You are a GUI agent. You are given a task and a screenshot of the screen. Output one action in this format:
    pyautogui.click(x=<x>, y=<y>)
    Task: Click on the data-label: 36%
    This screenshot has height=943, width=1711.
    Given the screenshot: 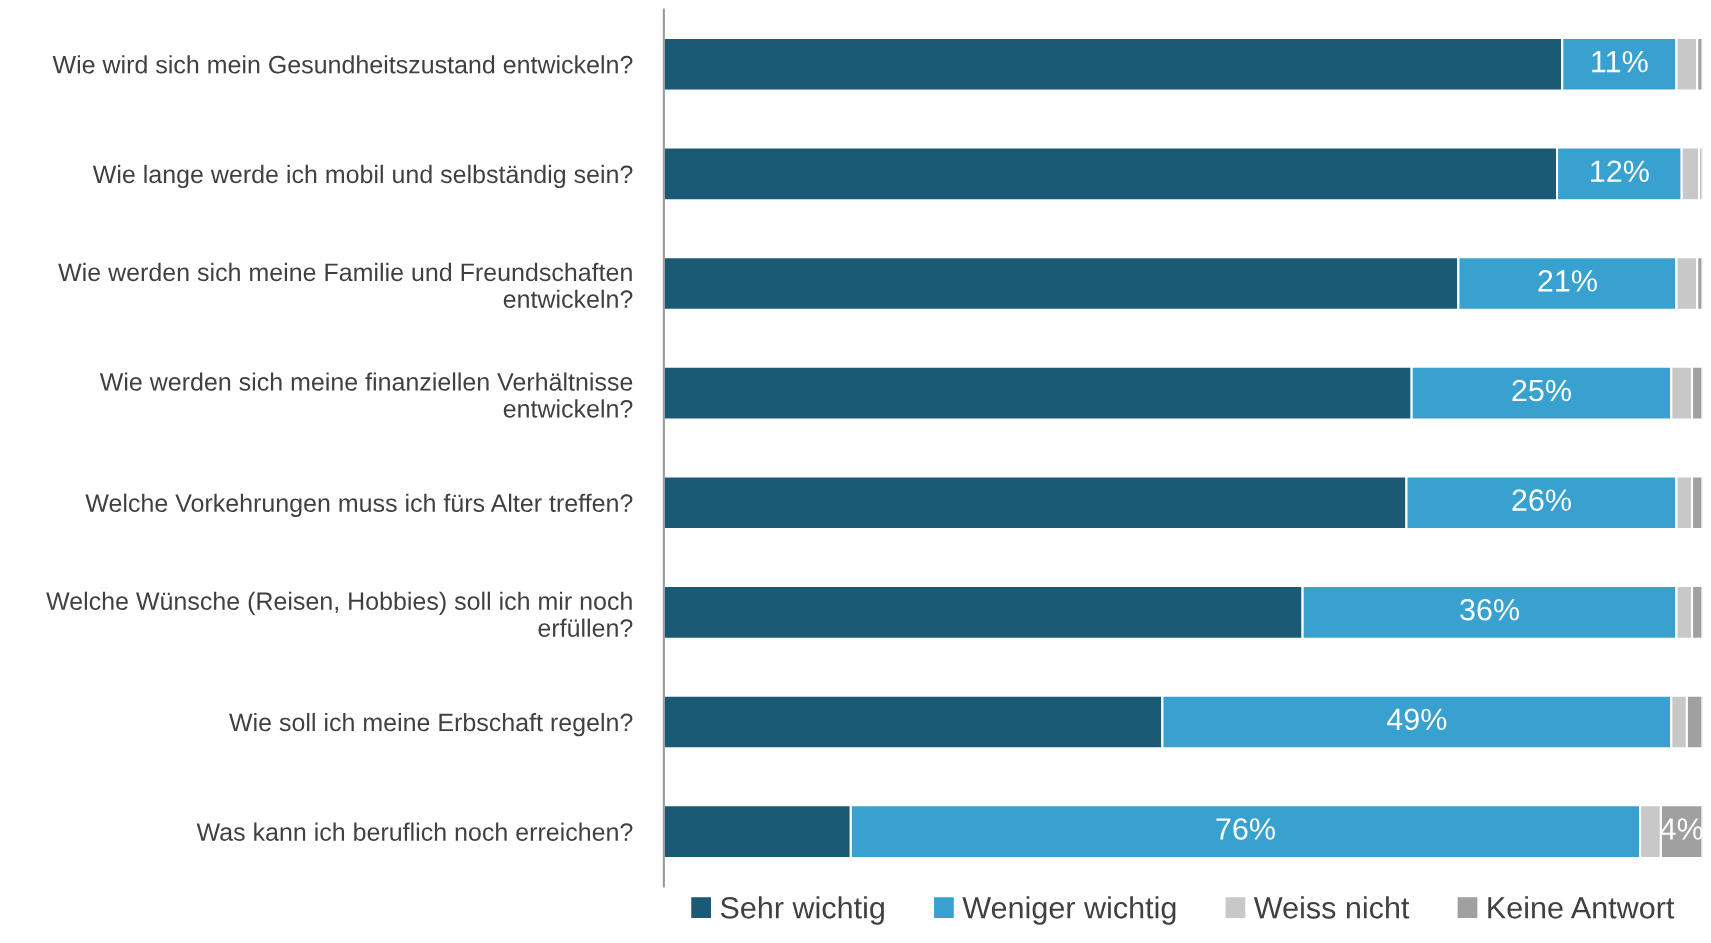 What is the action you would take?
    pyautogui.click(x=1490, y=609)
    